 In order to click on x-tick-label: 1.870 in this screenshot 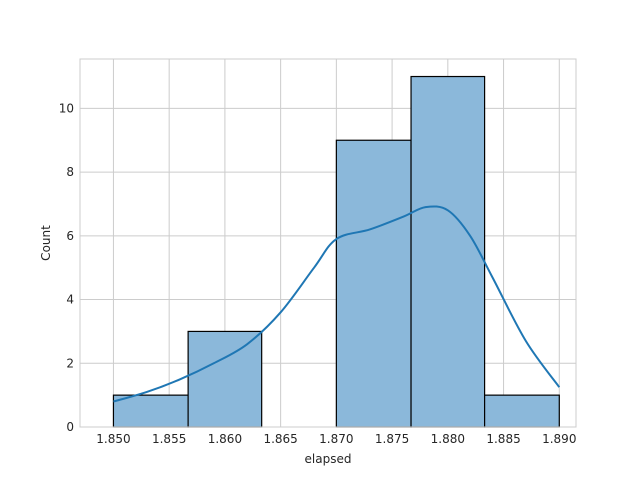, I will do `click(336, 439)`.